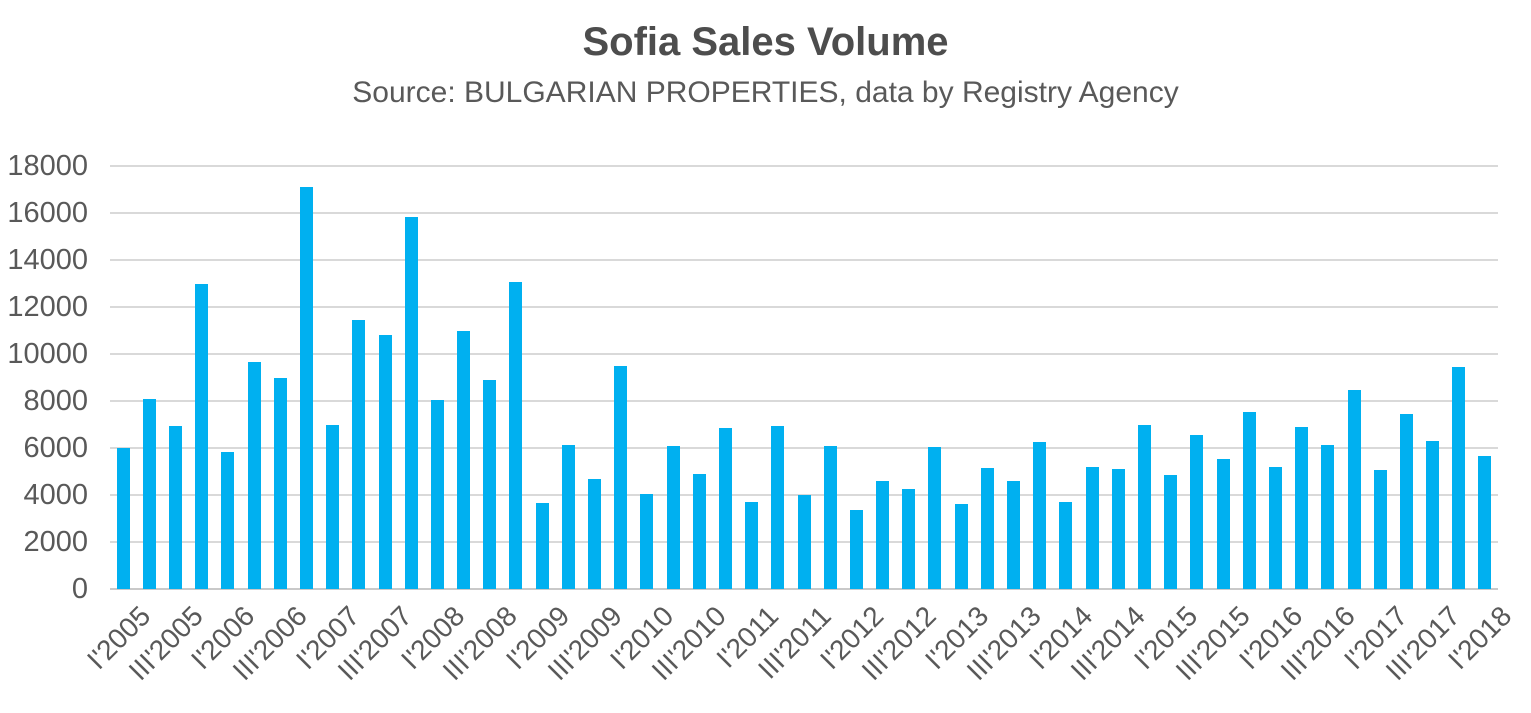  What do you see at coordinates (1003, 643) in the screenshot?
I see `x-axis-tick-label: III'2013` at bounding box center [1003, 643].